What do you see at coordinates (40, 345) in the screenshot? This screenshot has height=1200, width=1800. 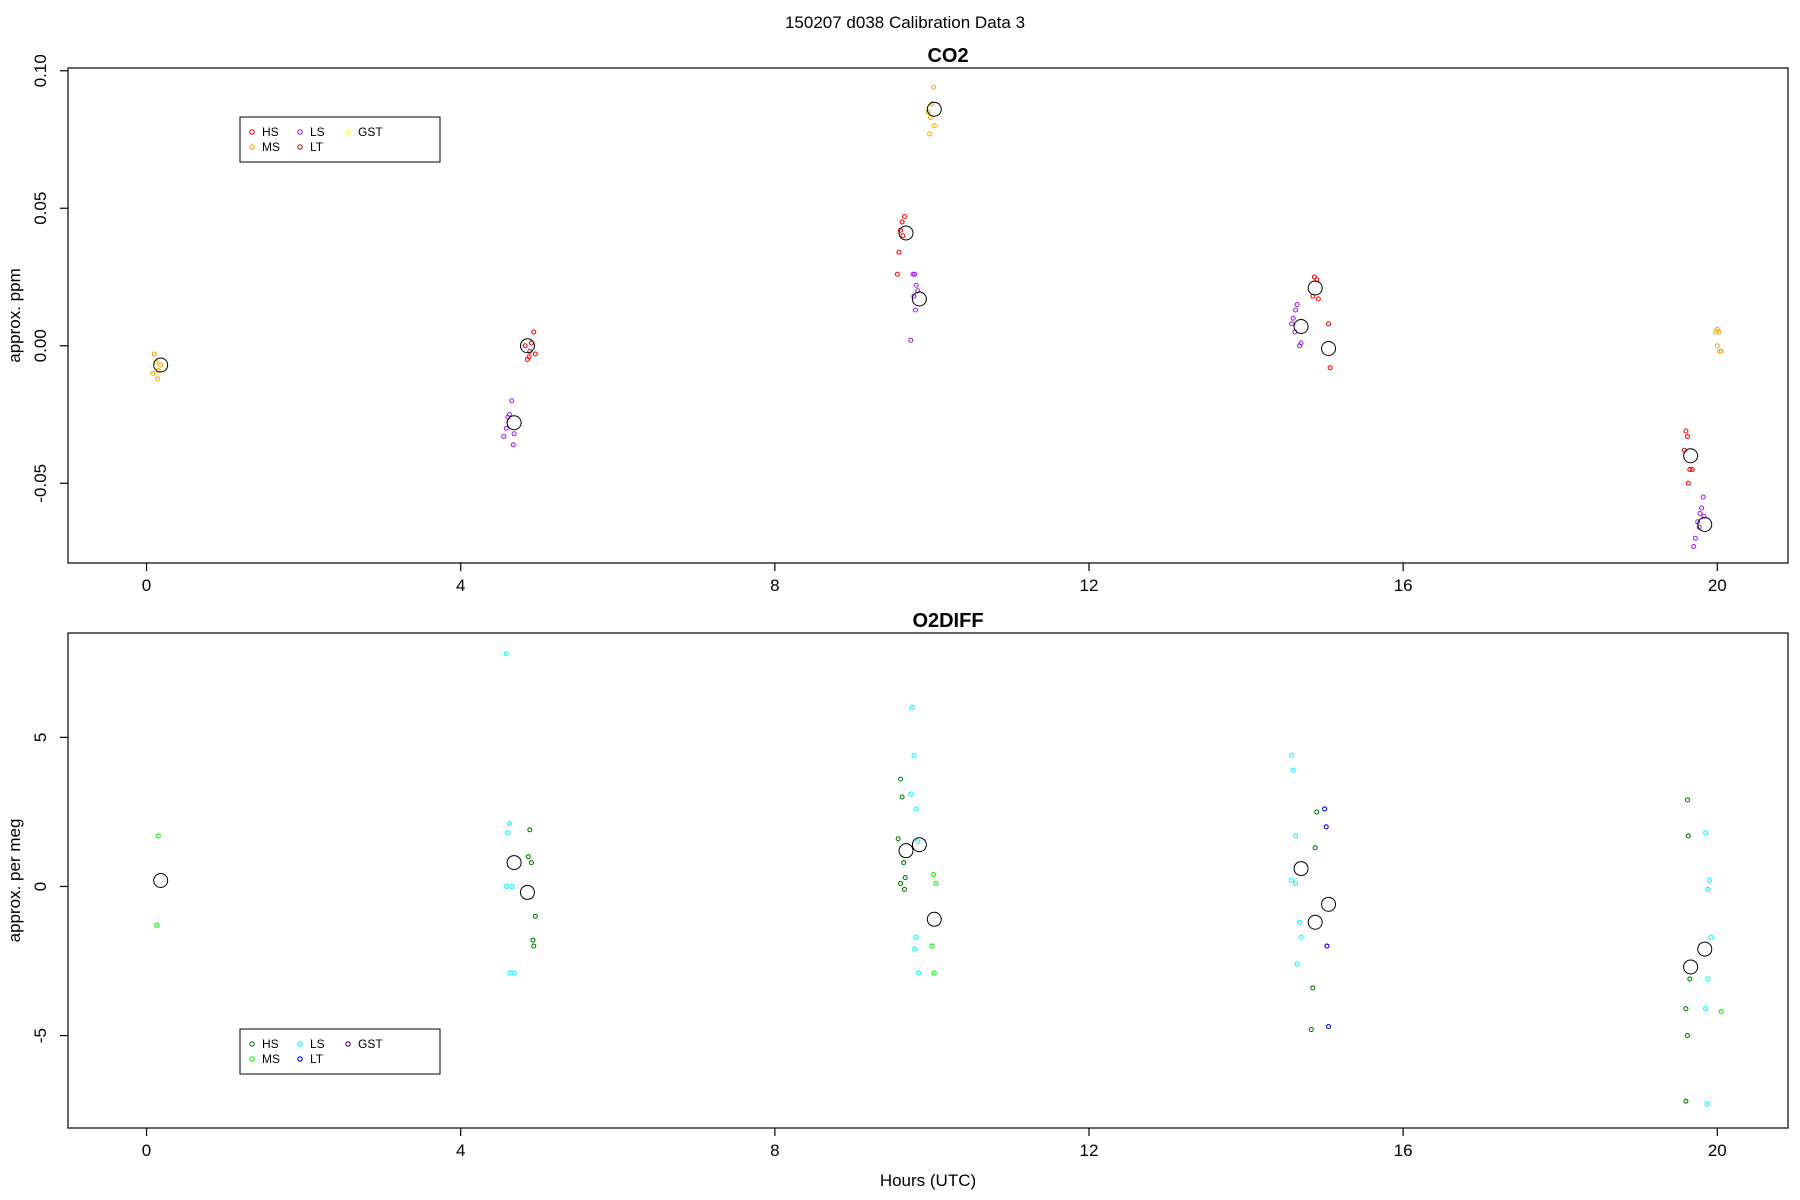 I see `y-tick-label: 0.00` at bounding box center [40, 345].